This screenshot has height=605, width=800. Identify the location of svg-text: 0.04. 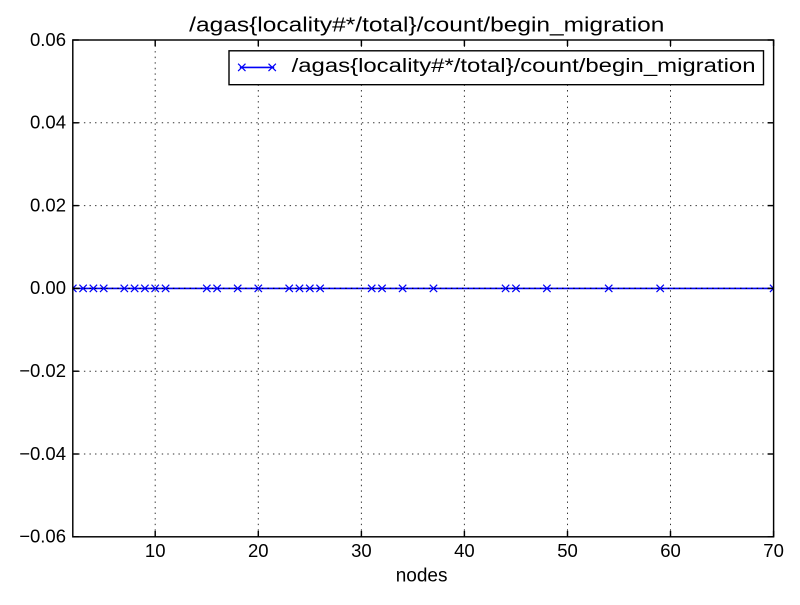
(48, 122).